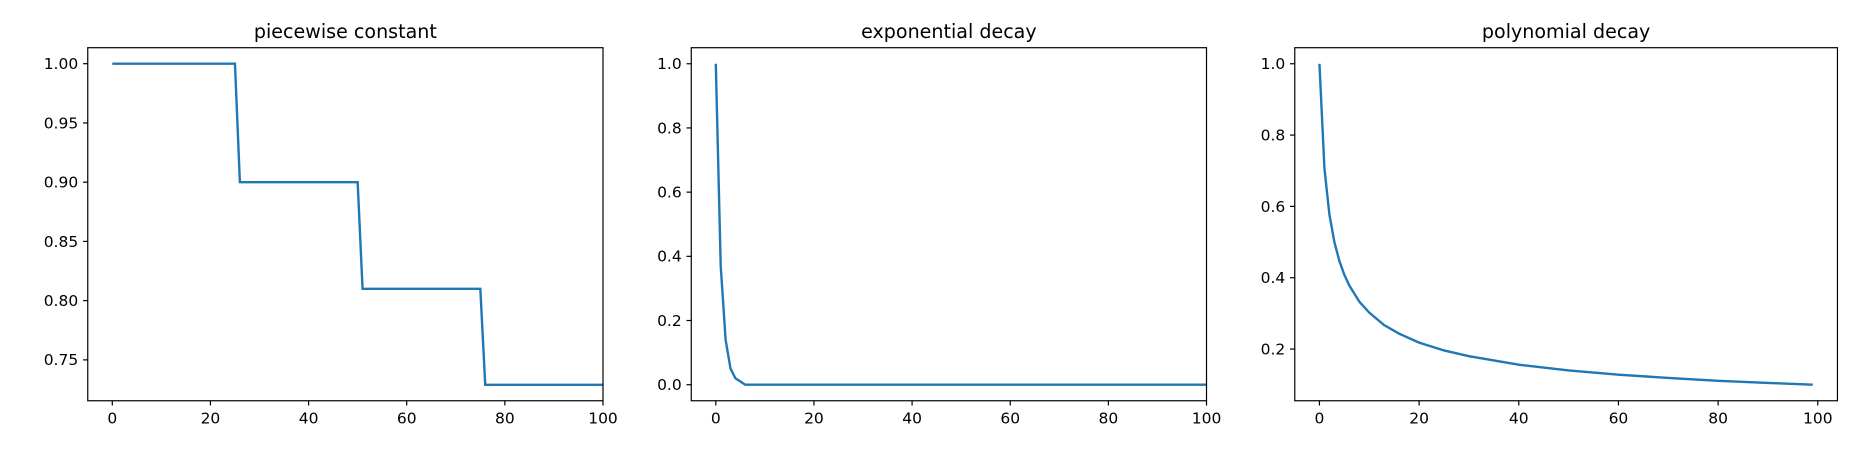 The image size is (1862, 458). What do you see at coordinates (669, 385) in the screenshot?
I see `y-tick-label: 0.0` at bounding box center [669, 385].